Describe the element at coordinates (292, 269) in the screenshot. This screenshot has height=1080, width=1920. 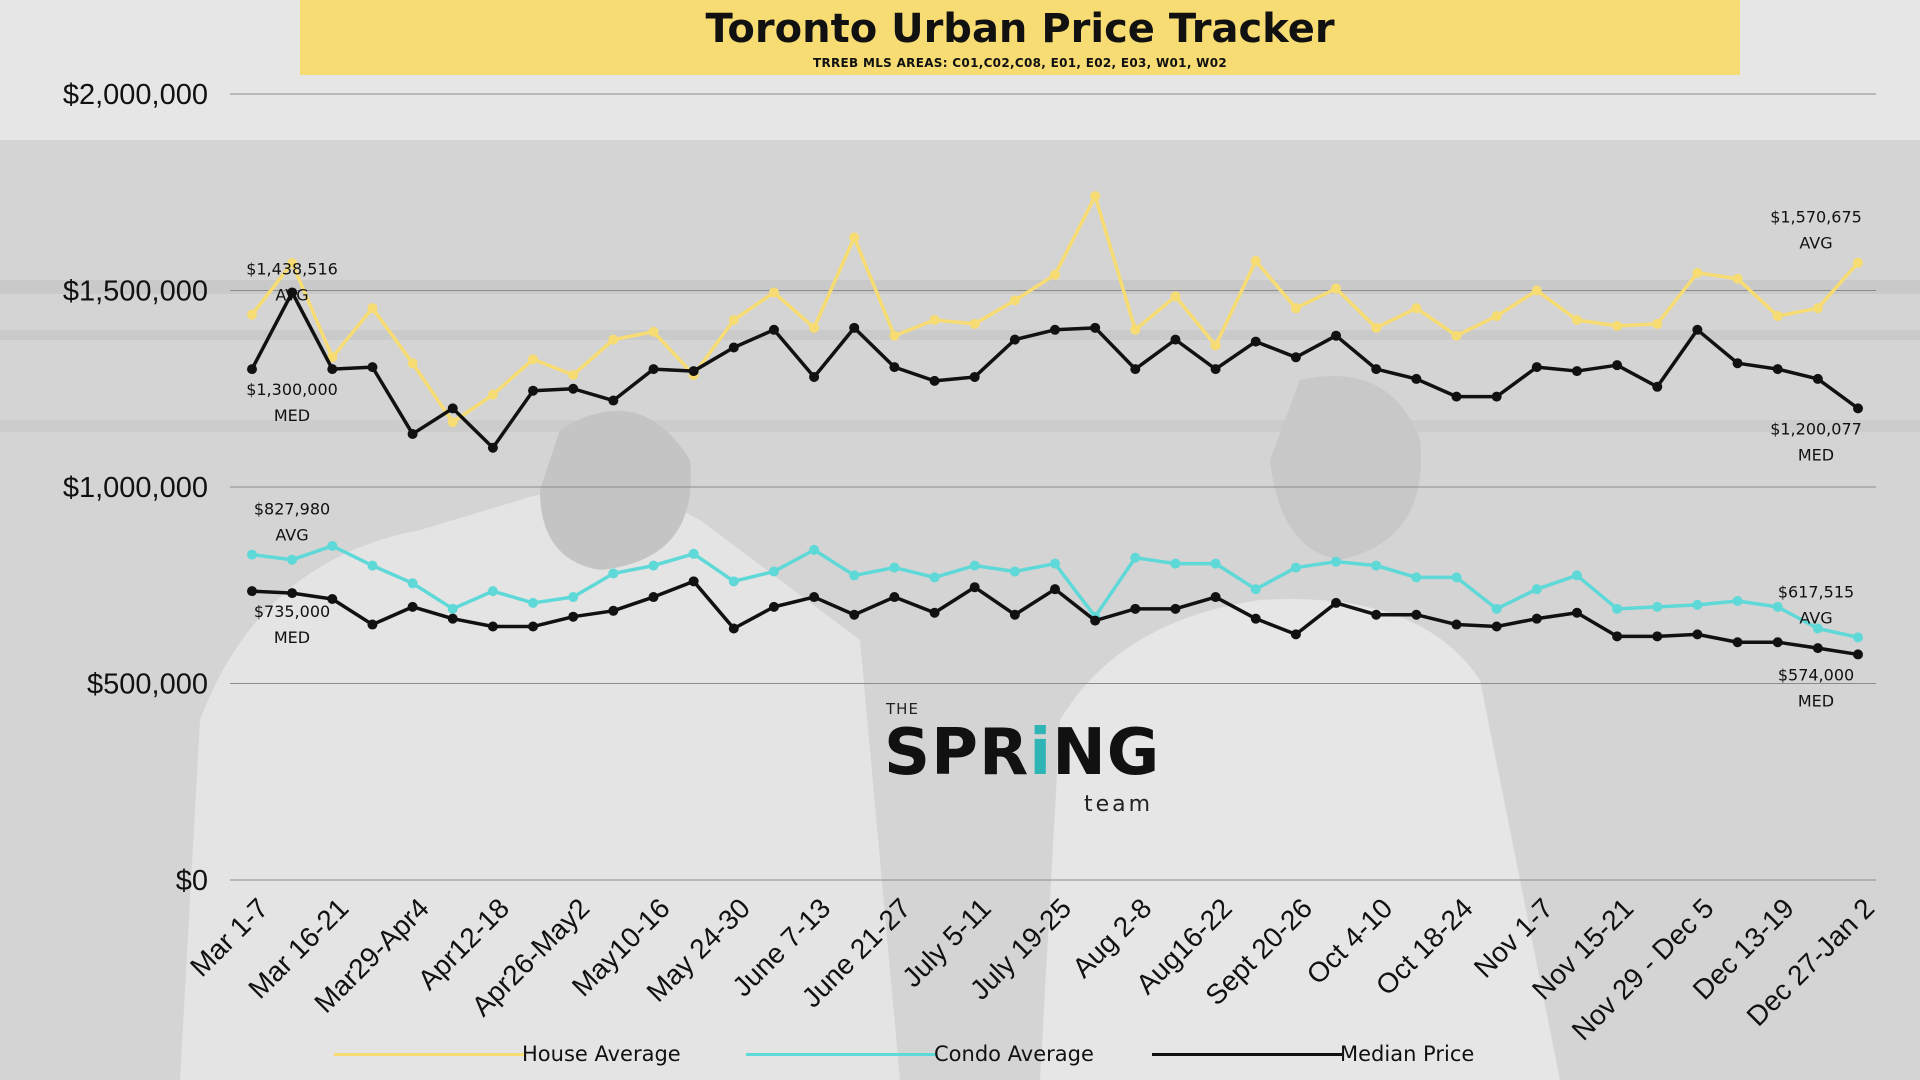
I see `annotation-value: $1,438,516` at that location.